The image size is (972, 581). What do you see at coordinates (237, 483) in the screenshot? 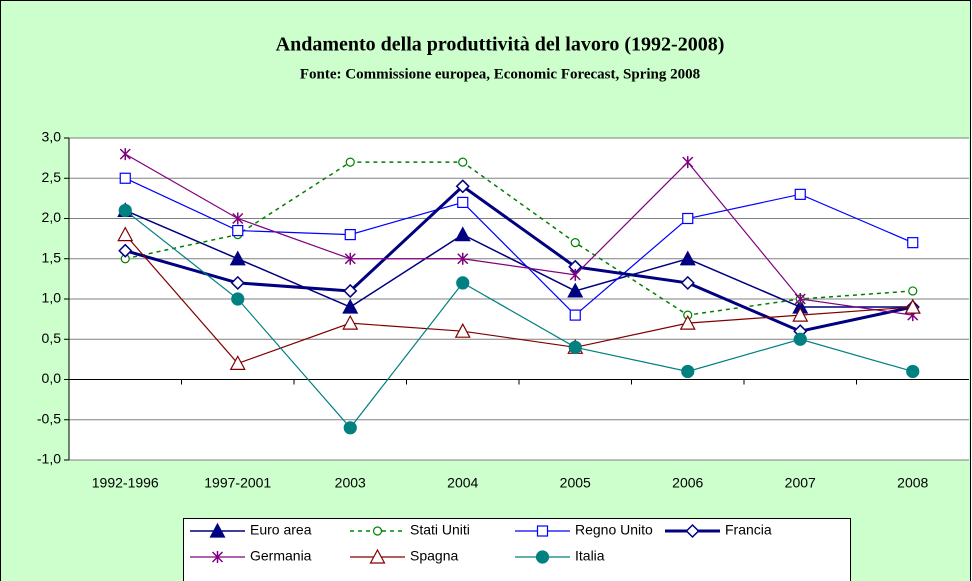
I see `x-tick-label: 1997-2001` at bounding box center [237, 483].